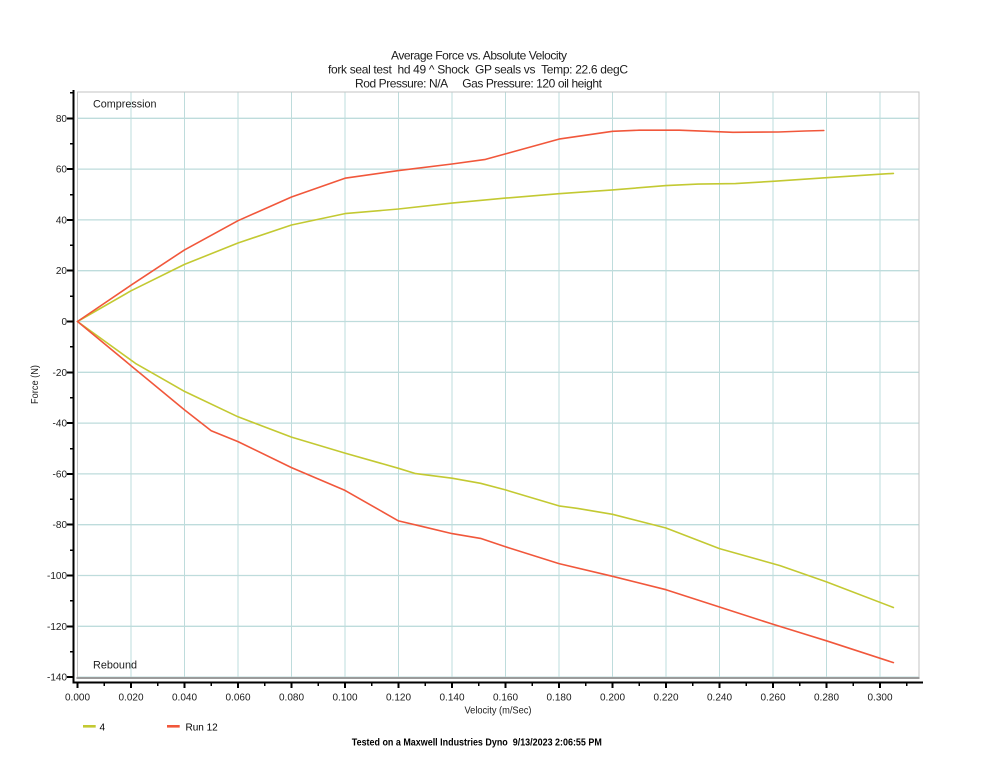 The width and height of the screenshot is (1000, 777). Describe the element at coordinates (452, 698) in the screenshot. I see `svg-text: 0.140` at that location.